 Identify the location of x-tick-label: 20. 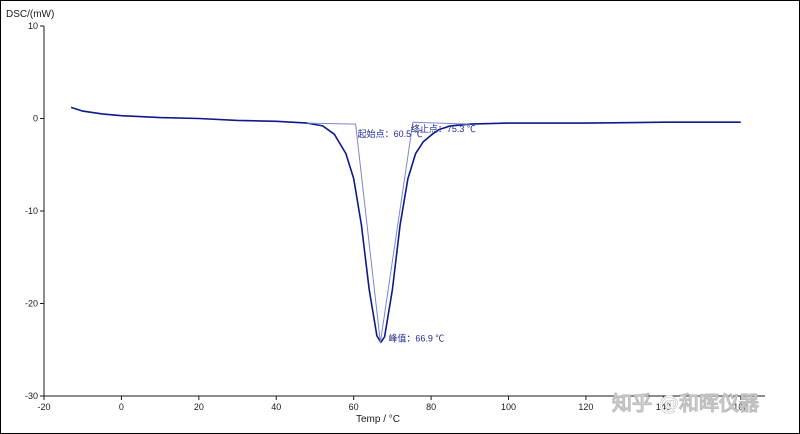
(199, 407).